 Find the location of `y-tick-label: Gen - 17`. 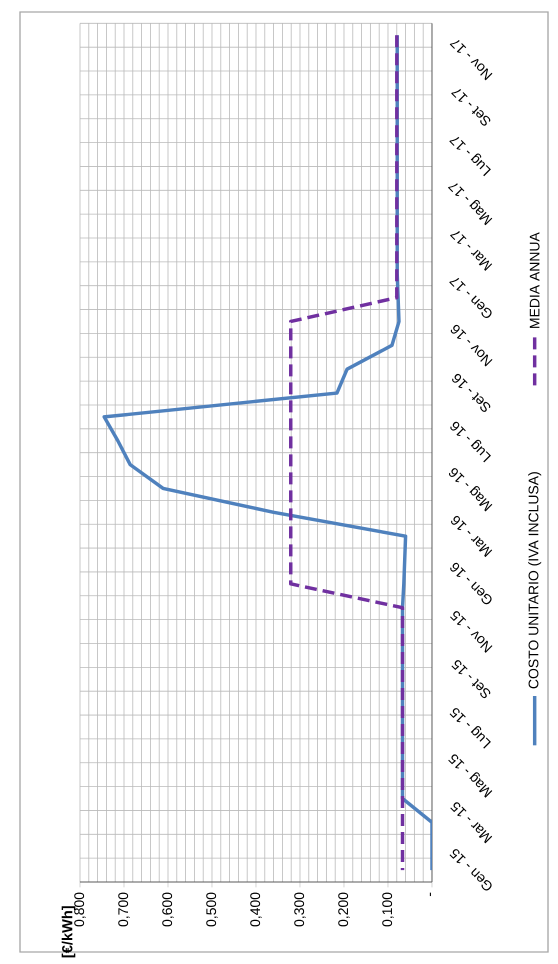

y-tick-label: Gen - 17 is located at coordinates (470, 298).